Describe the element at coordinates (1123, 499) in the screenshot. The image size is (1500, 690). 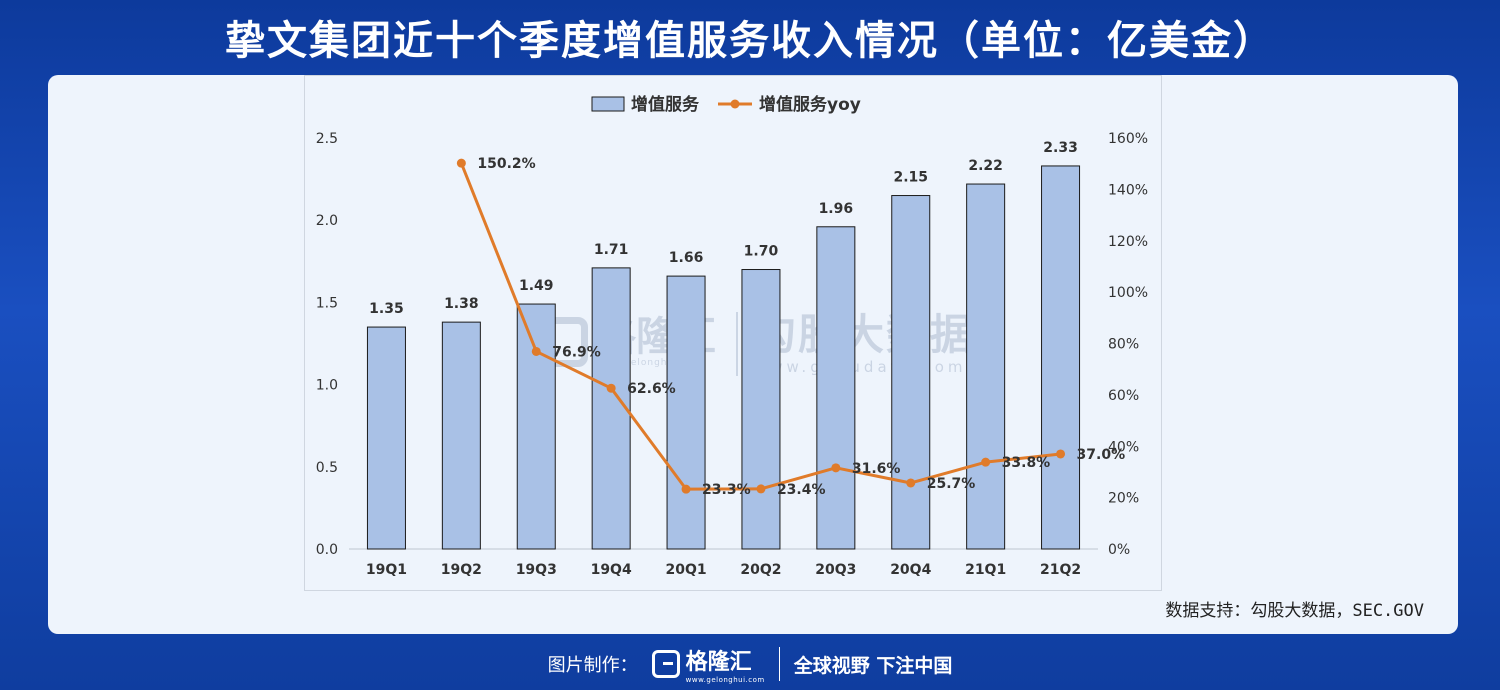
I see `right-axis-tick-label: 20%` at that location.